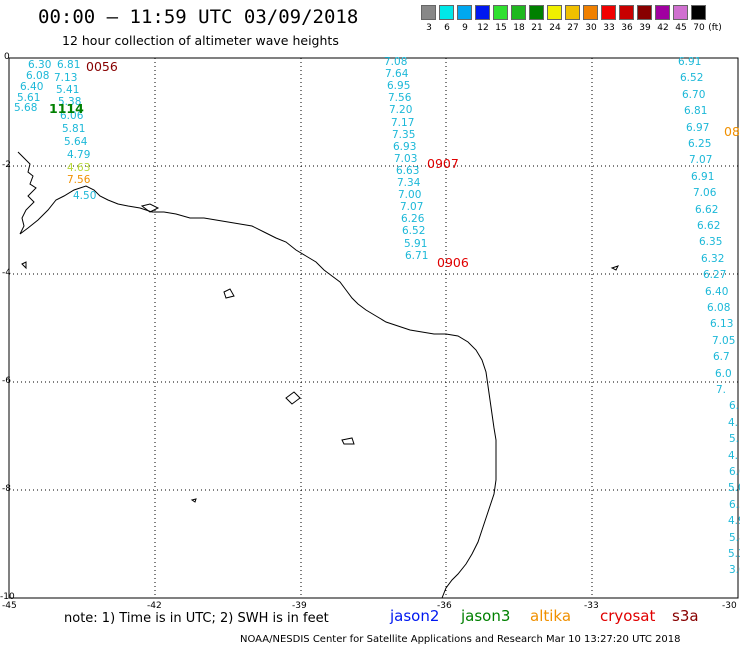  What do you see at coordinates (732, 131) in the screenshot?
I see `time-label: 08` at bounding box center [732, 131].